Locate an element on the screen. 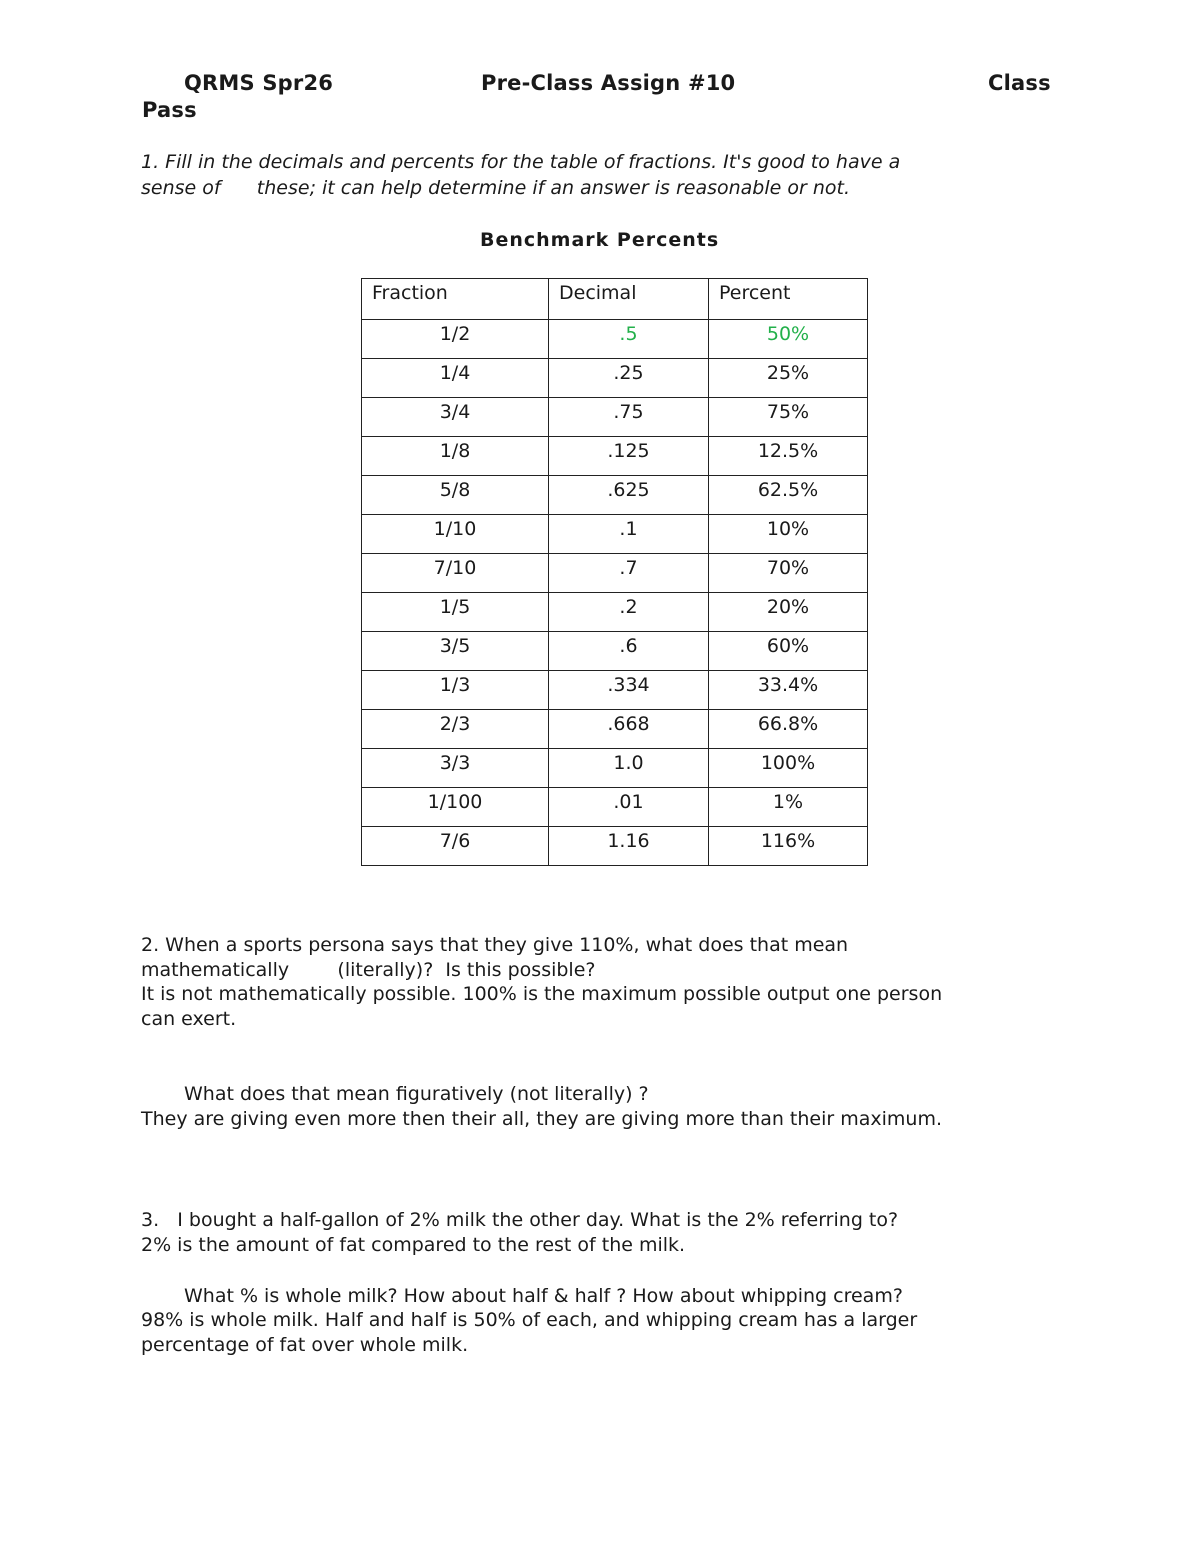  fraction-cell: 1/3 is located at coordinates (455, 690).